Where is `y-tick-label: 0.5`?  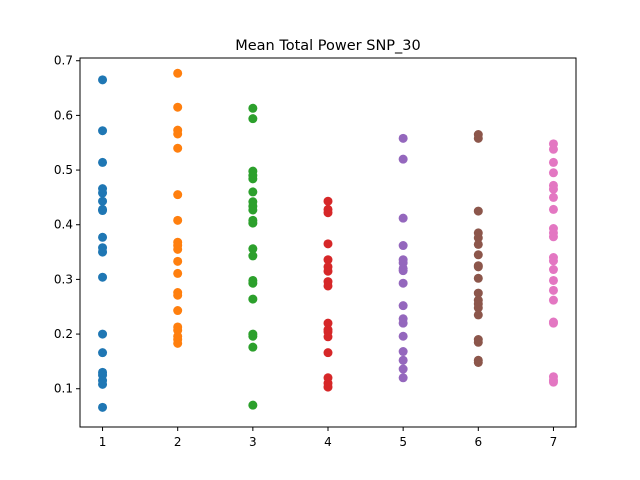
y-tick-label: 0.5 is located at coordinates (63, 170).